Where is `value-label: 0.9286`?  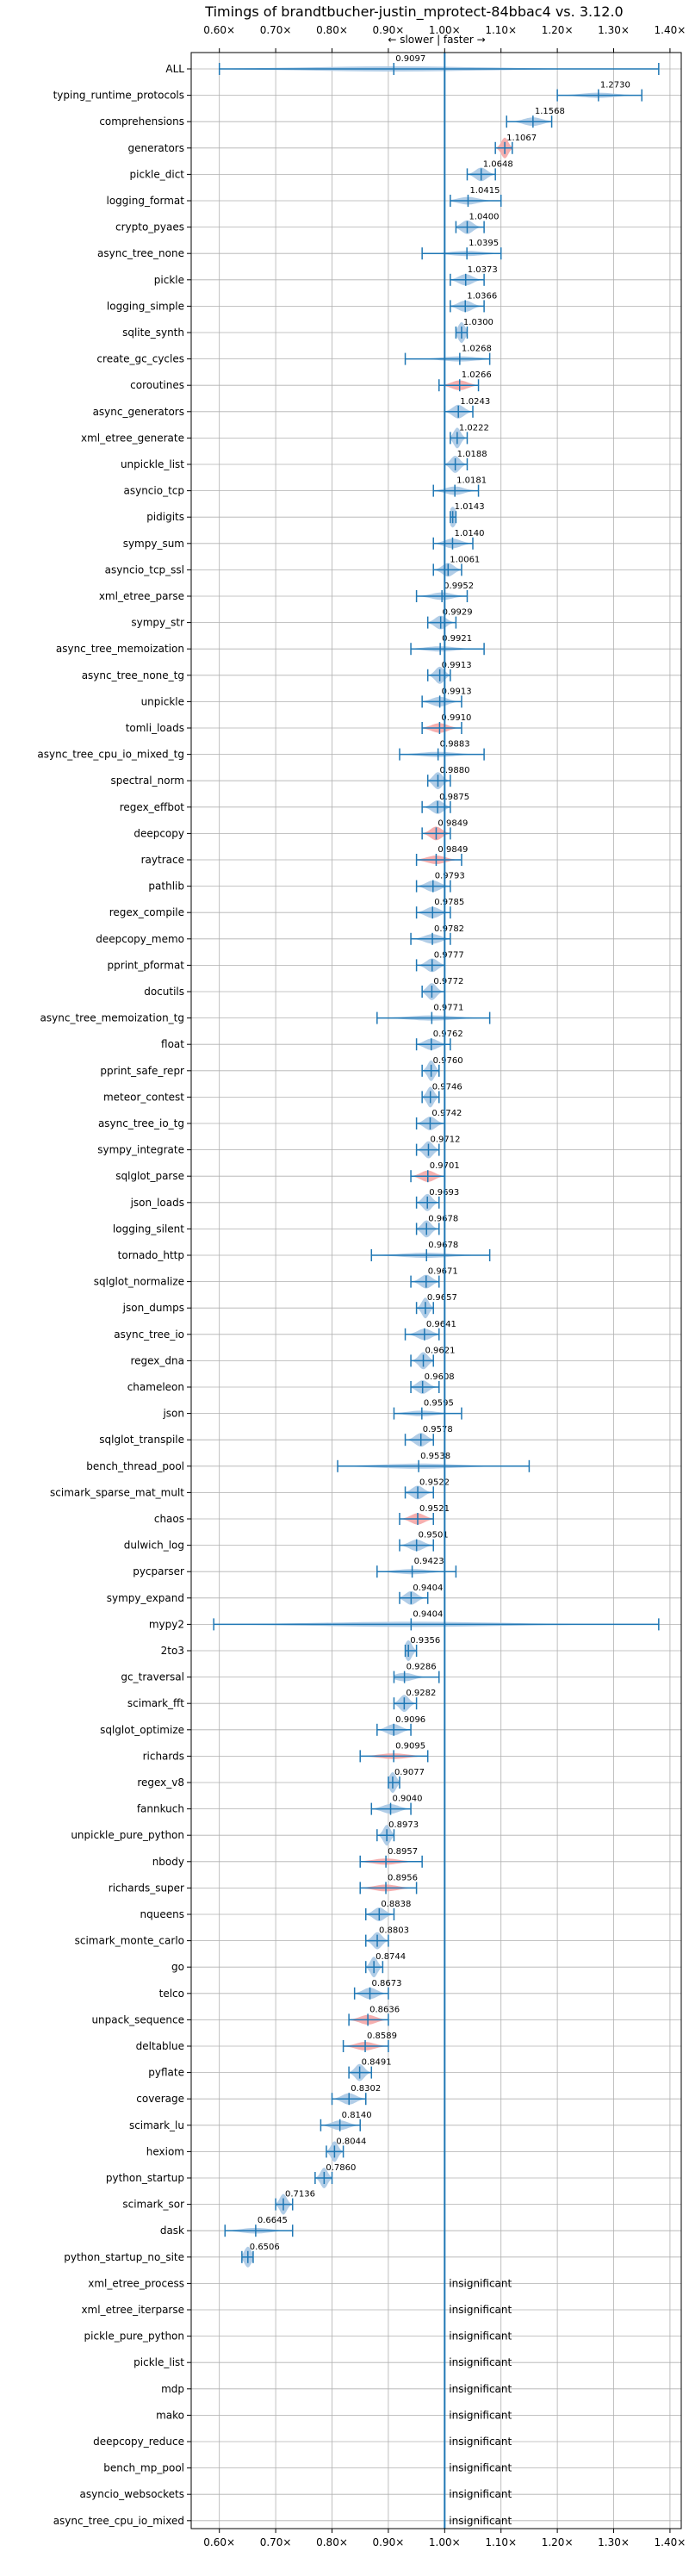
value-label: 0.9286 is located at coordinates (422, 1668).